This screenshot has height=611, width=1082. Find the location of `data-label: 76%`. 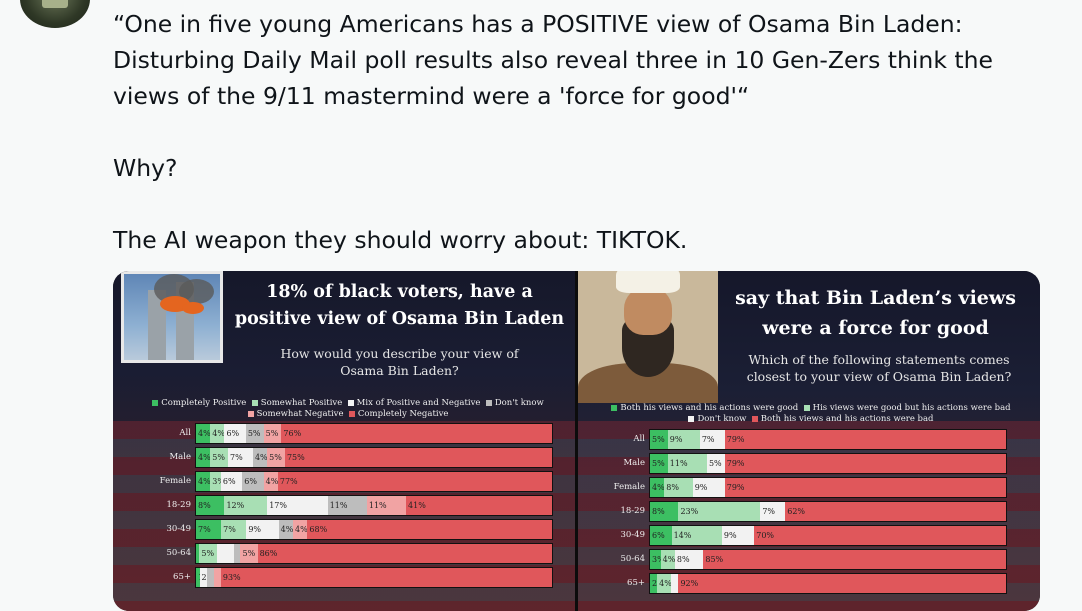

data-label: 76% is located at coordinates (292, 433).